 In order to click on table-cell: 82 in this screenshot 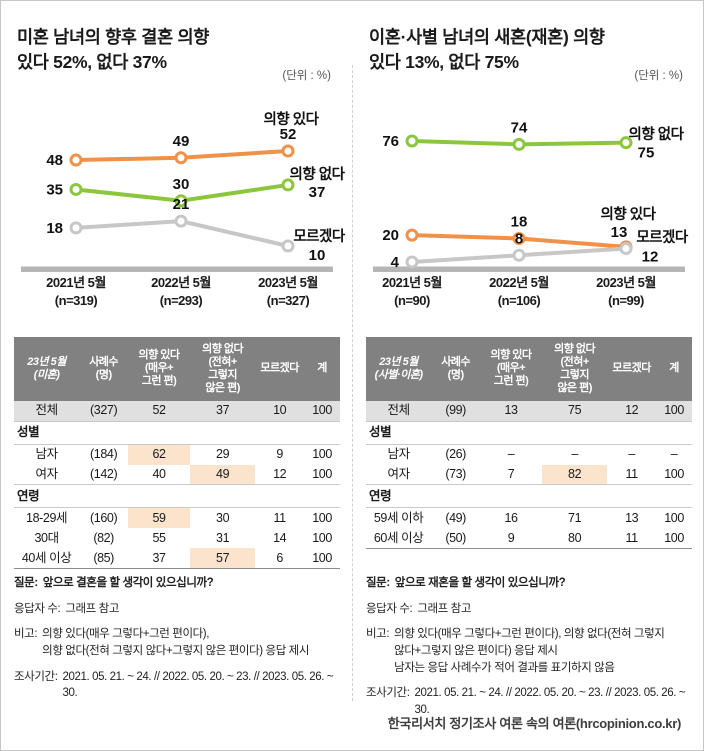, I will do `click(575, 474)`.